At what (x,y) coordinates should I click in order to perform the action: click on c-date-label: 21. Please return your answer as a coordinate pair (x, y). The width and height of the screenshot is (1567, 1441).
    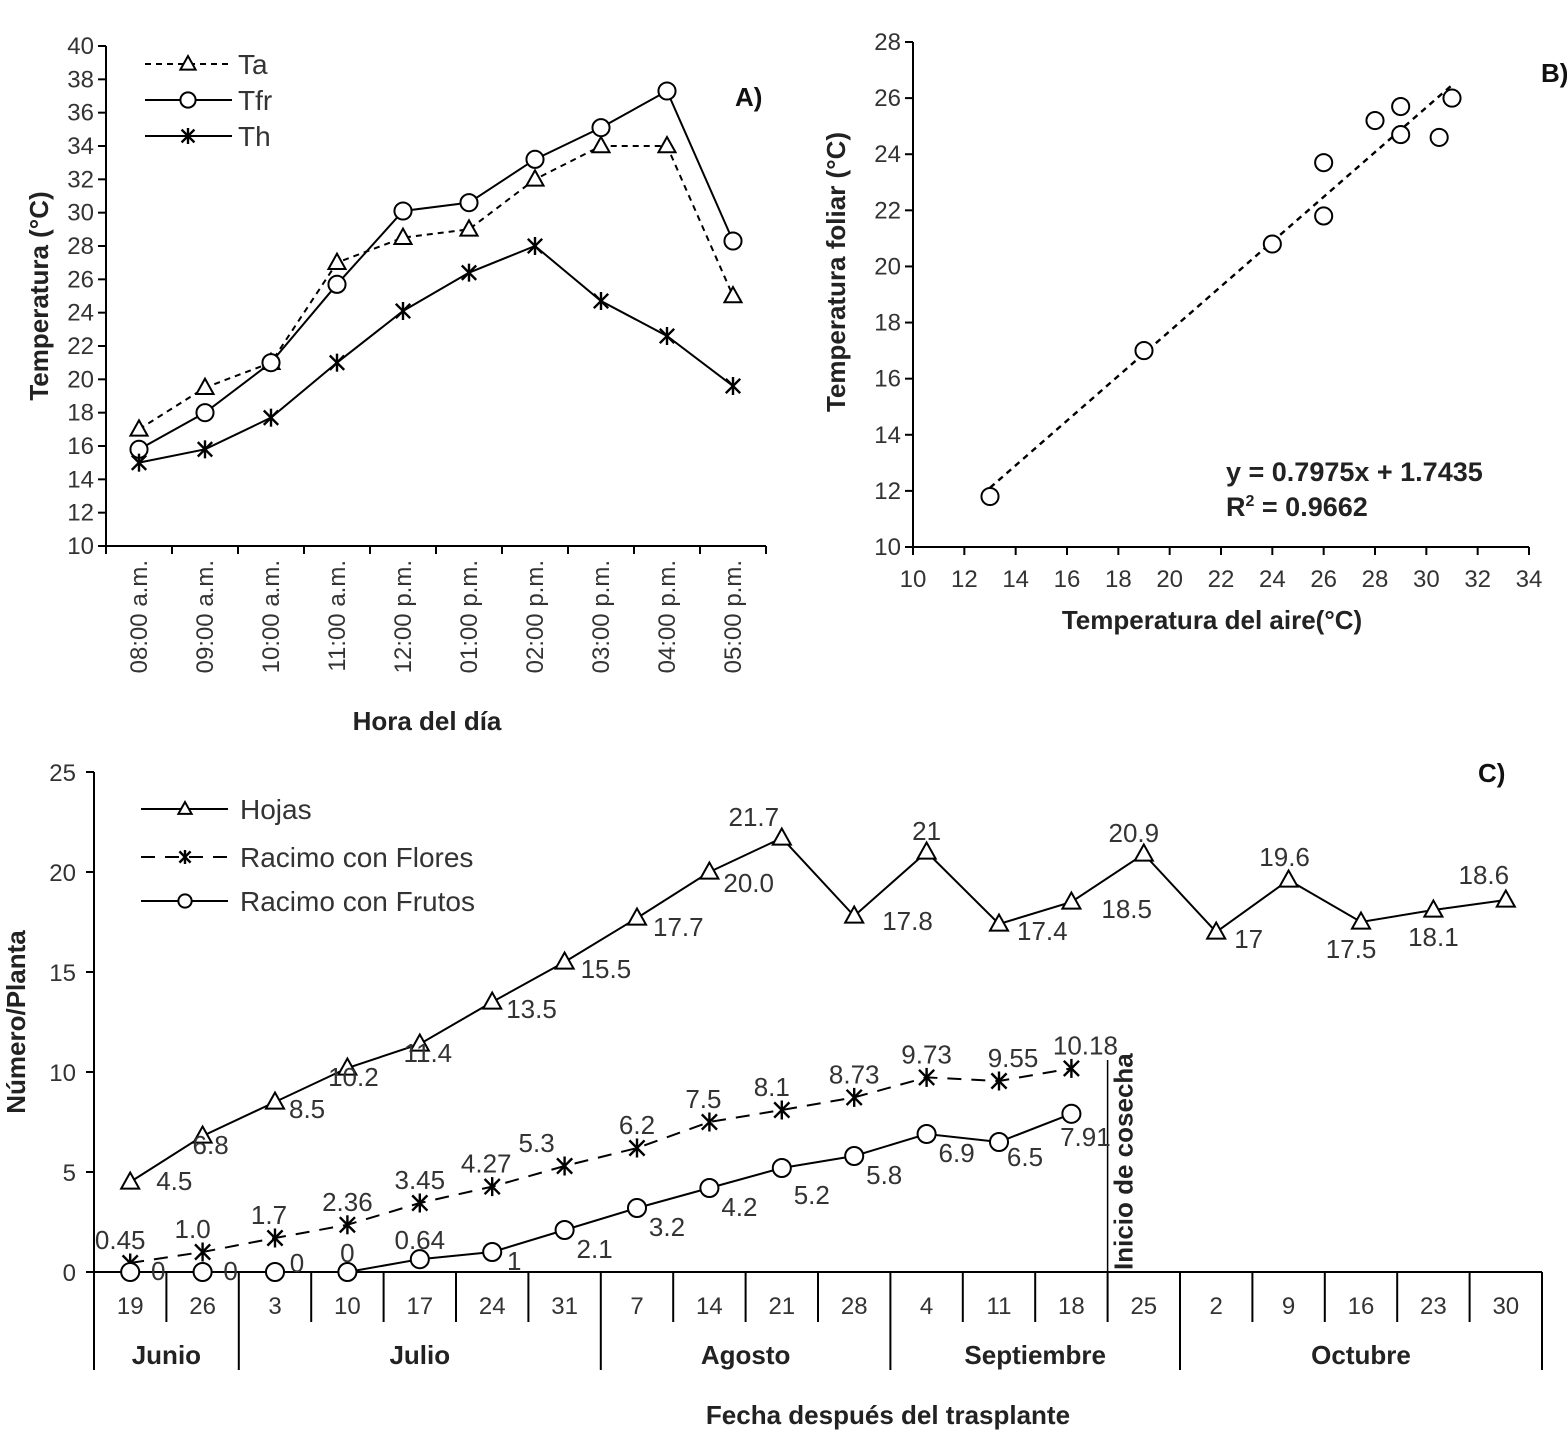
    Looking at the image, I should click on (781, 1306).